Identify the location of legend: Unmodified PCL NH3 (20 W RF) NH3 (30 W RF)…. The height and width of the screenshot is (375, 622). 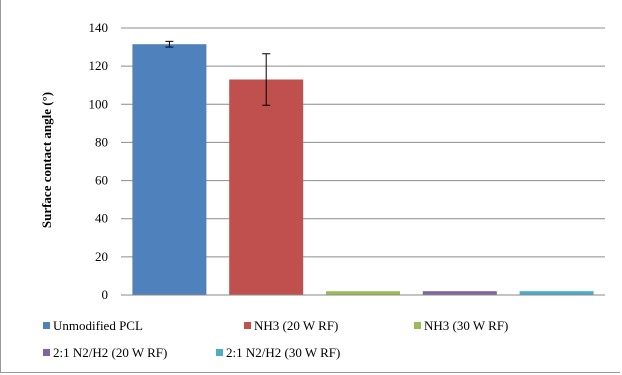
(275, 339).